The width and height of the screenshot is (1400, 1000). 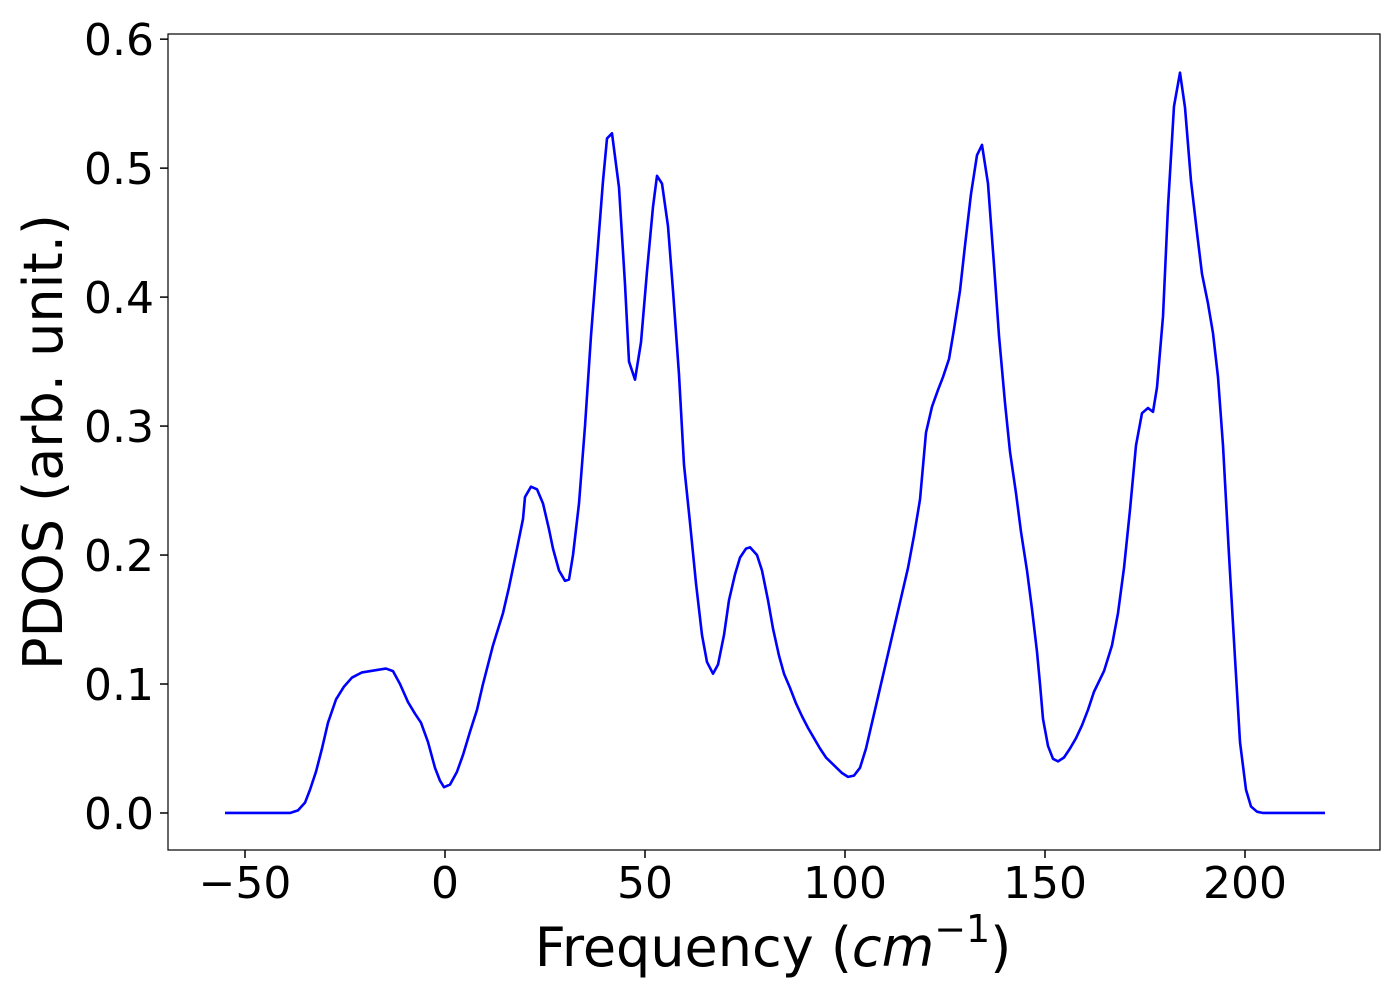 I want to click on y-tick-label: 0.5, so click(x=119, y=169).